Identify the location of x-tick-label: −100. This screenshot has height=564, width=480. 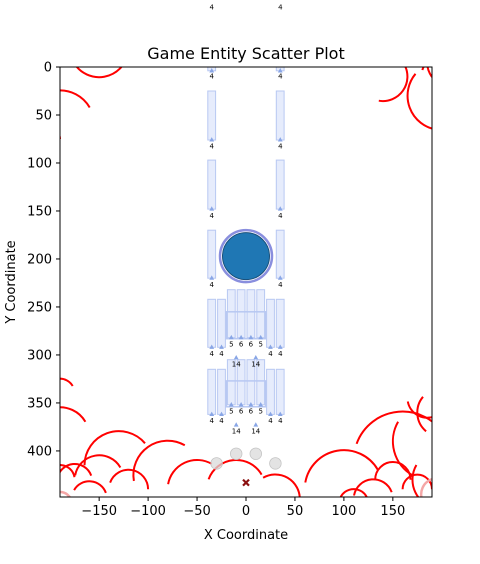
(148, 511).